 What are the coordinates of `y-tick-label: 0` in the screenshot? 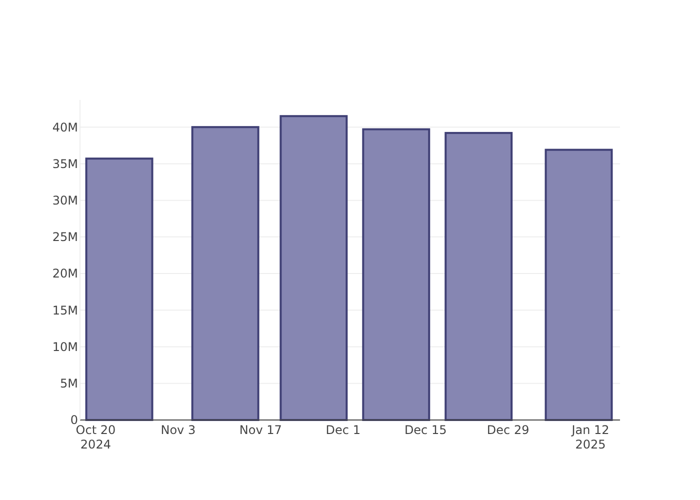 It's located at (74, 420).